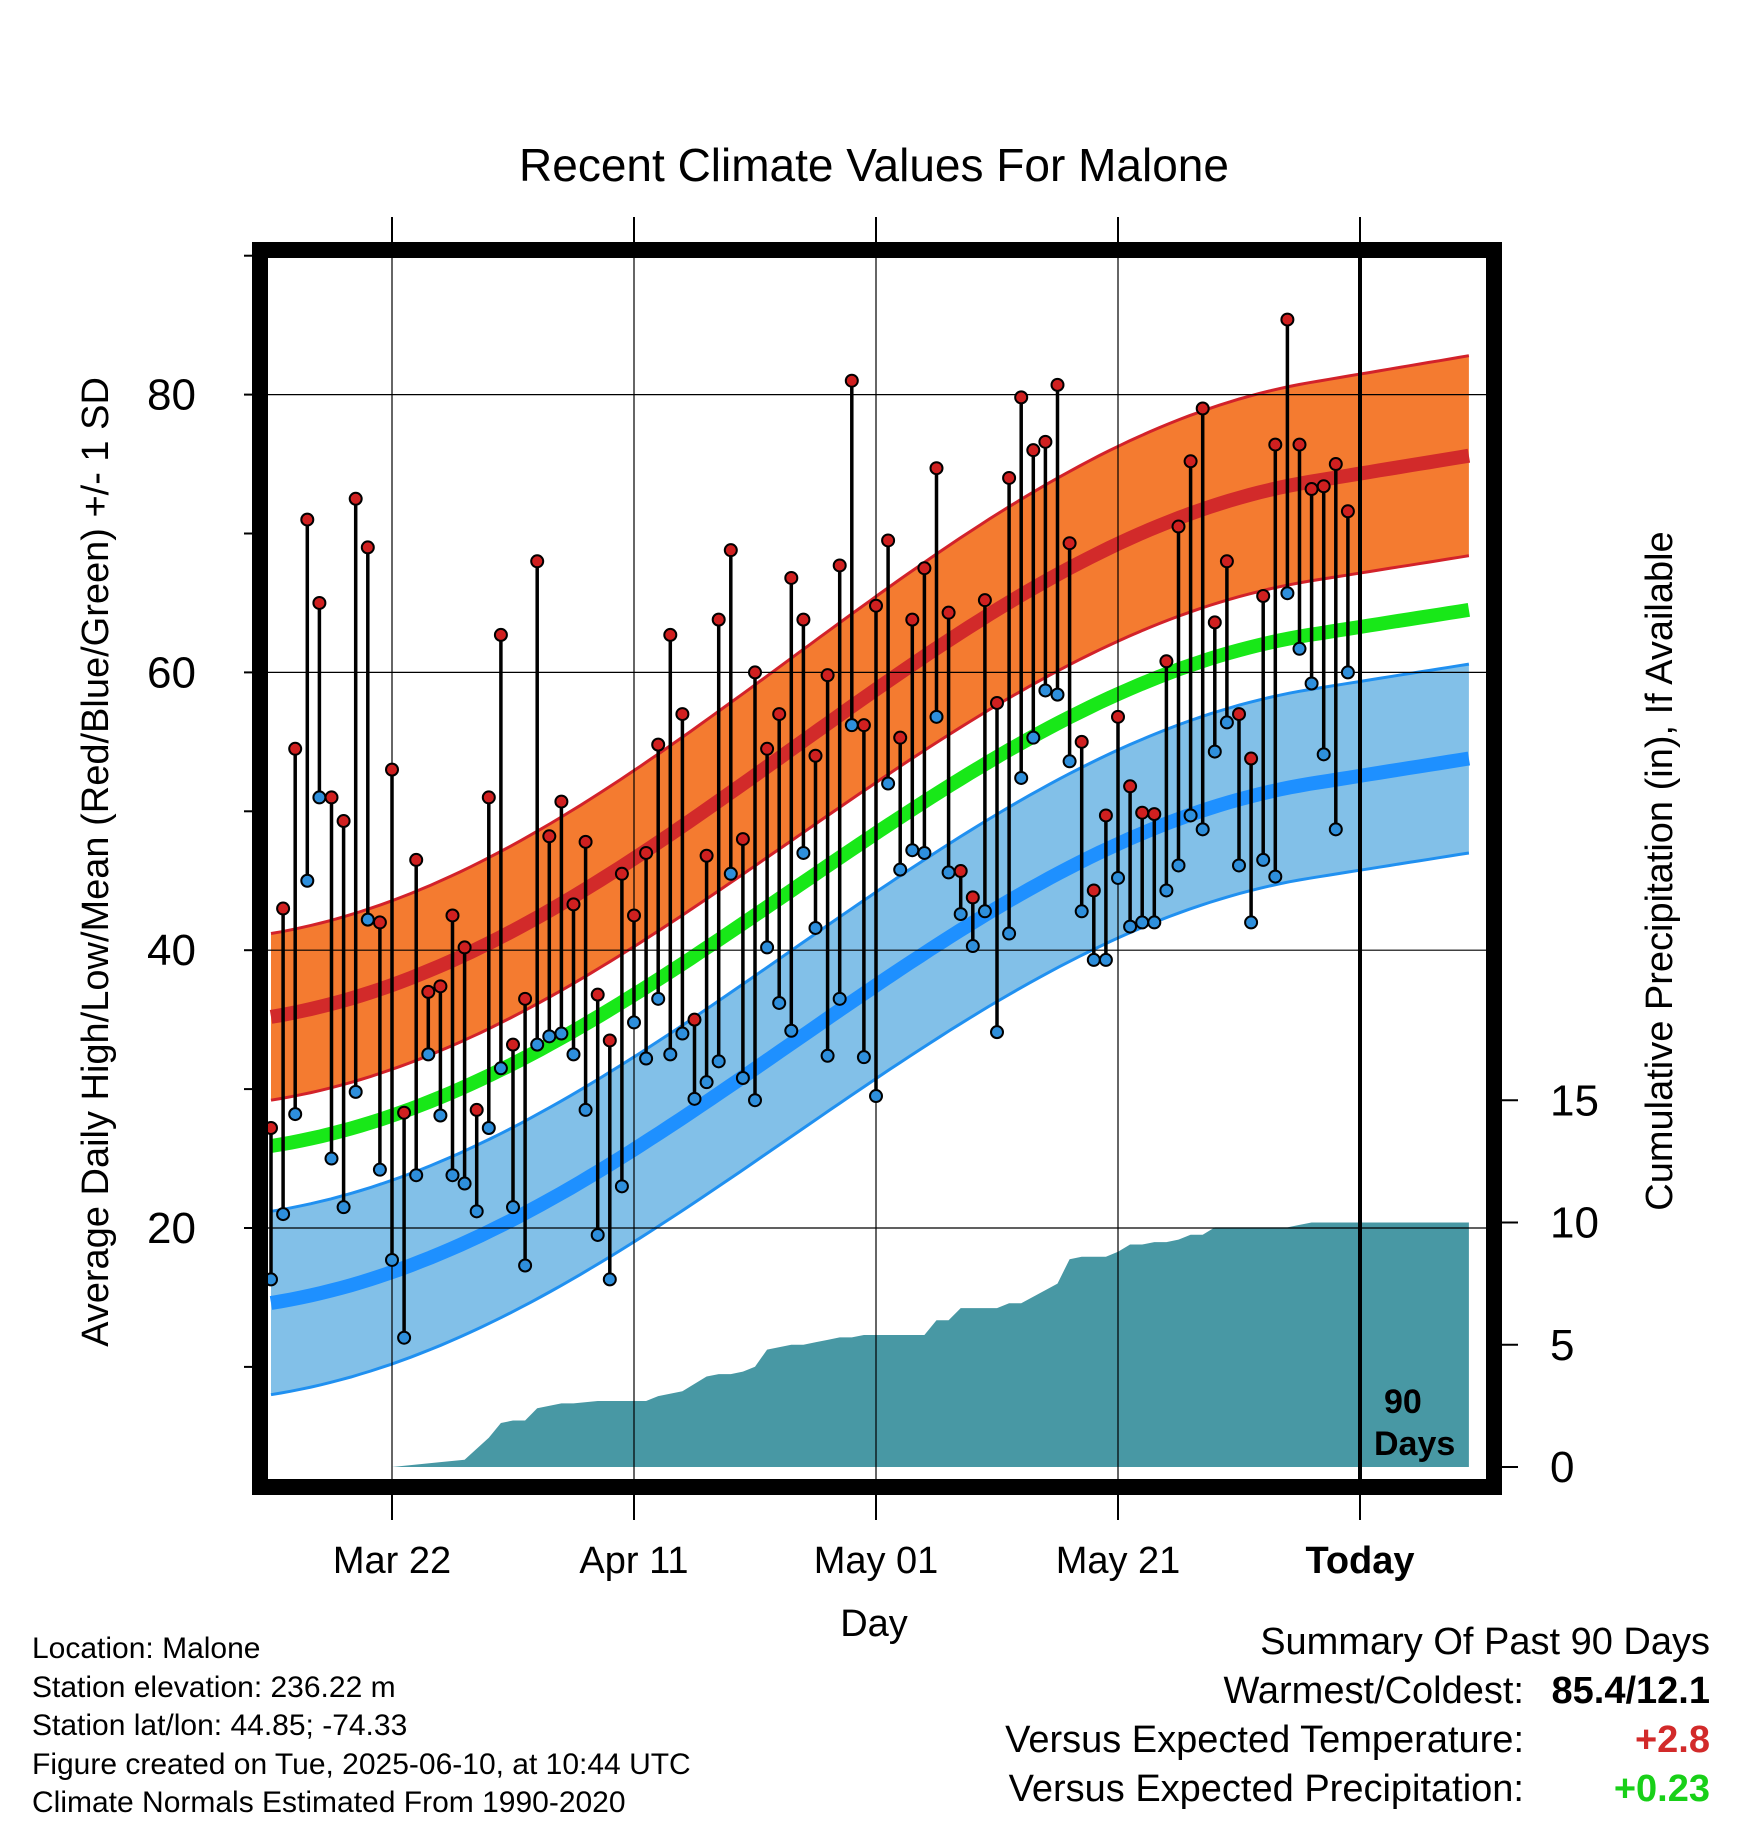 This screenshot has height=1828, width=1748. Describe the element at coordinates (633, 1561) in the screenshot. I see `x-tick-label: Apr 11` at that location.